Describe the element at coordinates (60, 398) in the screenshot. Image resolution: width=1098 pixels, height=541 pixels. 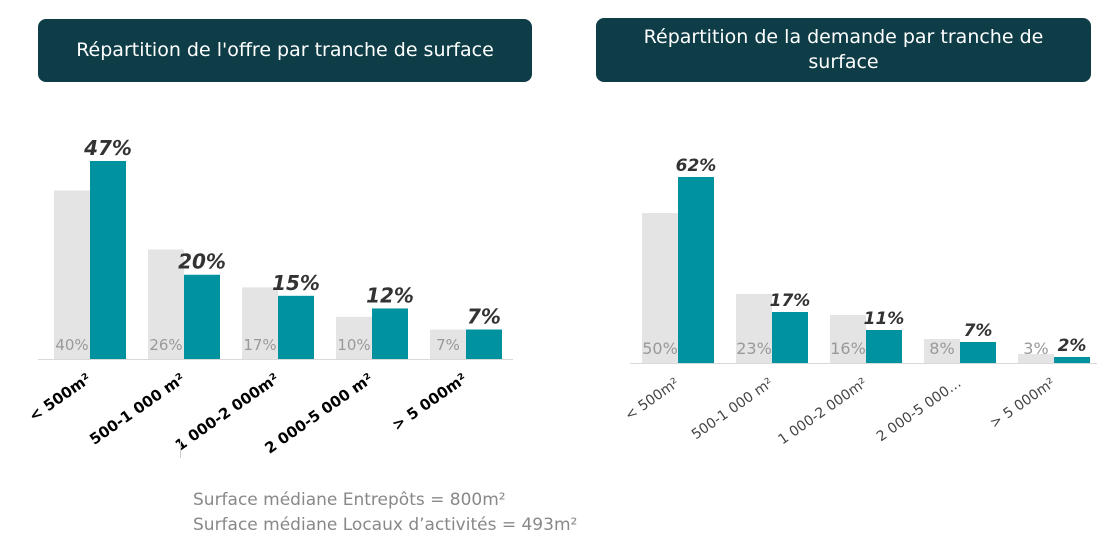
I see `offer-category-label: < 500m²` at that location.